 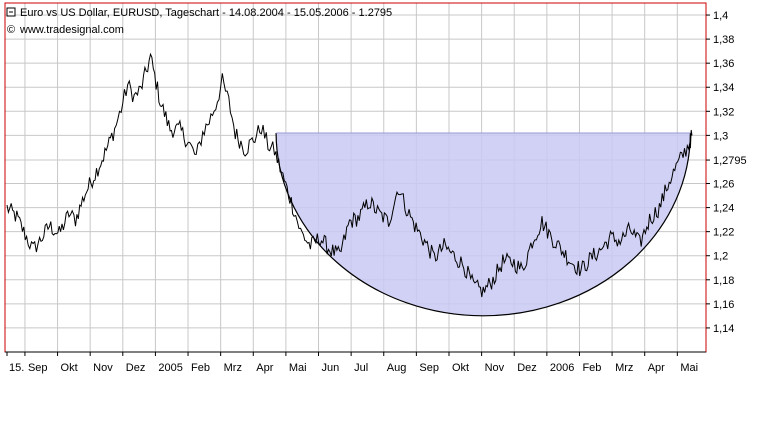 What do you see at coordinates (723, 64) in the screenshot?
I see `y-tick-label: 1,36` at bounding box center [723, 64].